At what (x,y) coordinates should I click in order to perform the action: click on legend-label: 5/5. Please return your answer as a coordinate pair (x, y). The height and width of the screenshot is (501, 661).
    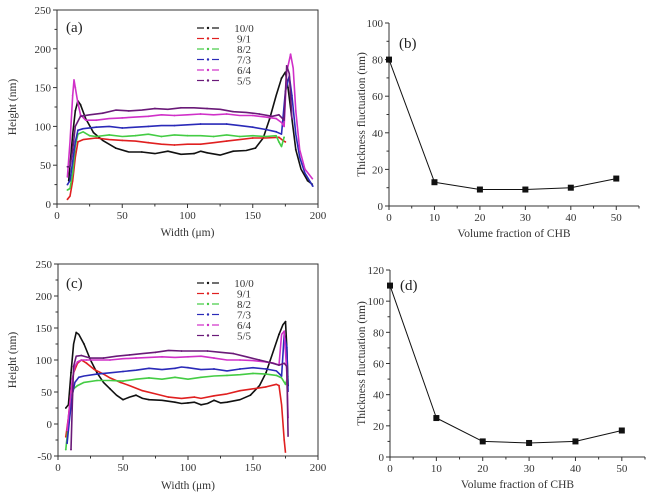
    Looking at the image, I should click on (244, 337).